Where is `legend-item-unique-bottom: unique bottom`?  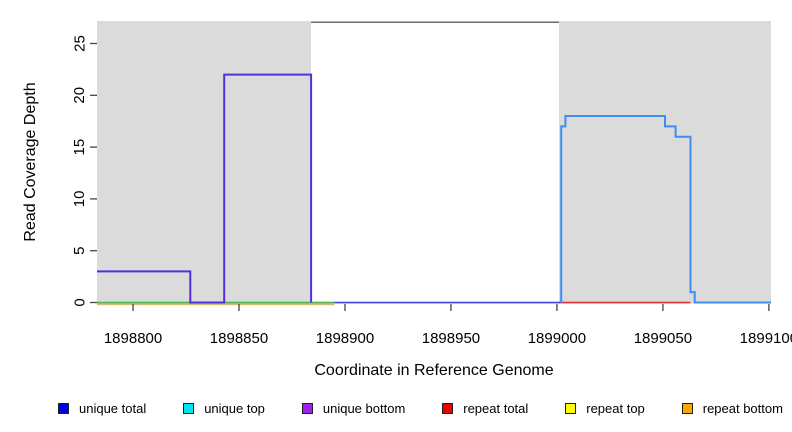
legend-item-unique-bottom: unique bottom is located at coordinates (353, 408).